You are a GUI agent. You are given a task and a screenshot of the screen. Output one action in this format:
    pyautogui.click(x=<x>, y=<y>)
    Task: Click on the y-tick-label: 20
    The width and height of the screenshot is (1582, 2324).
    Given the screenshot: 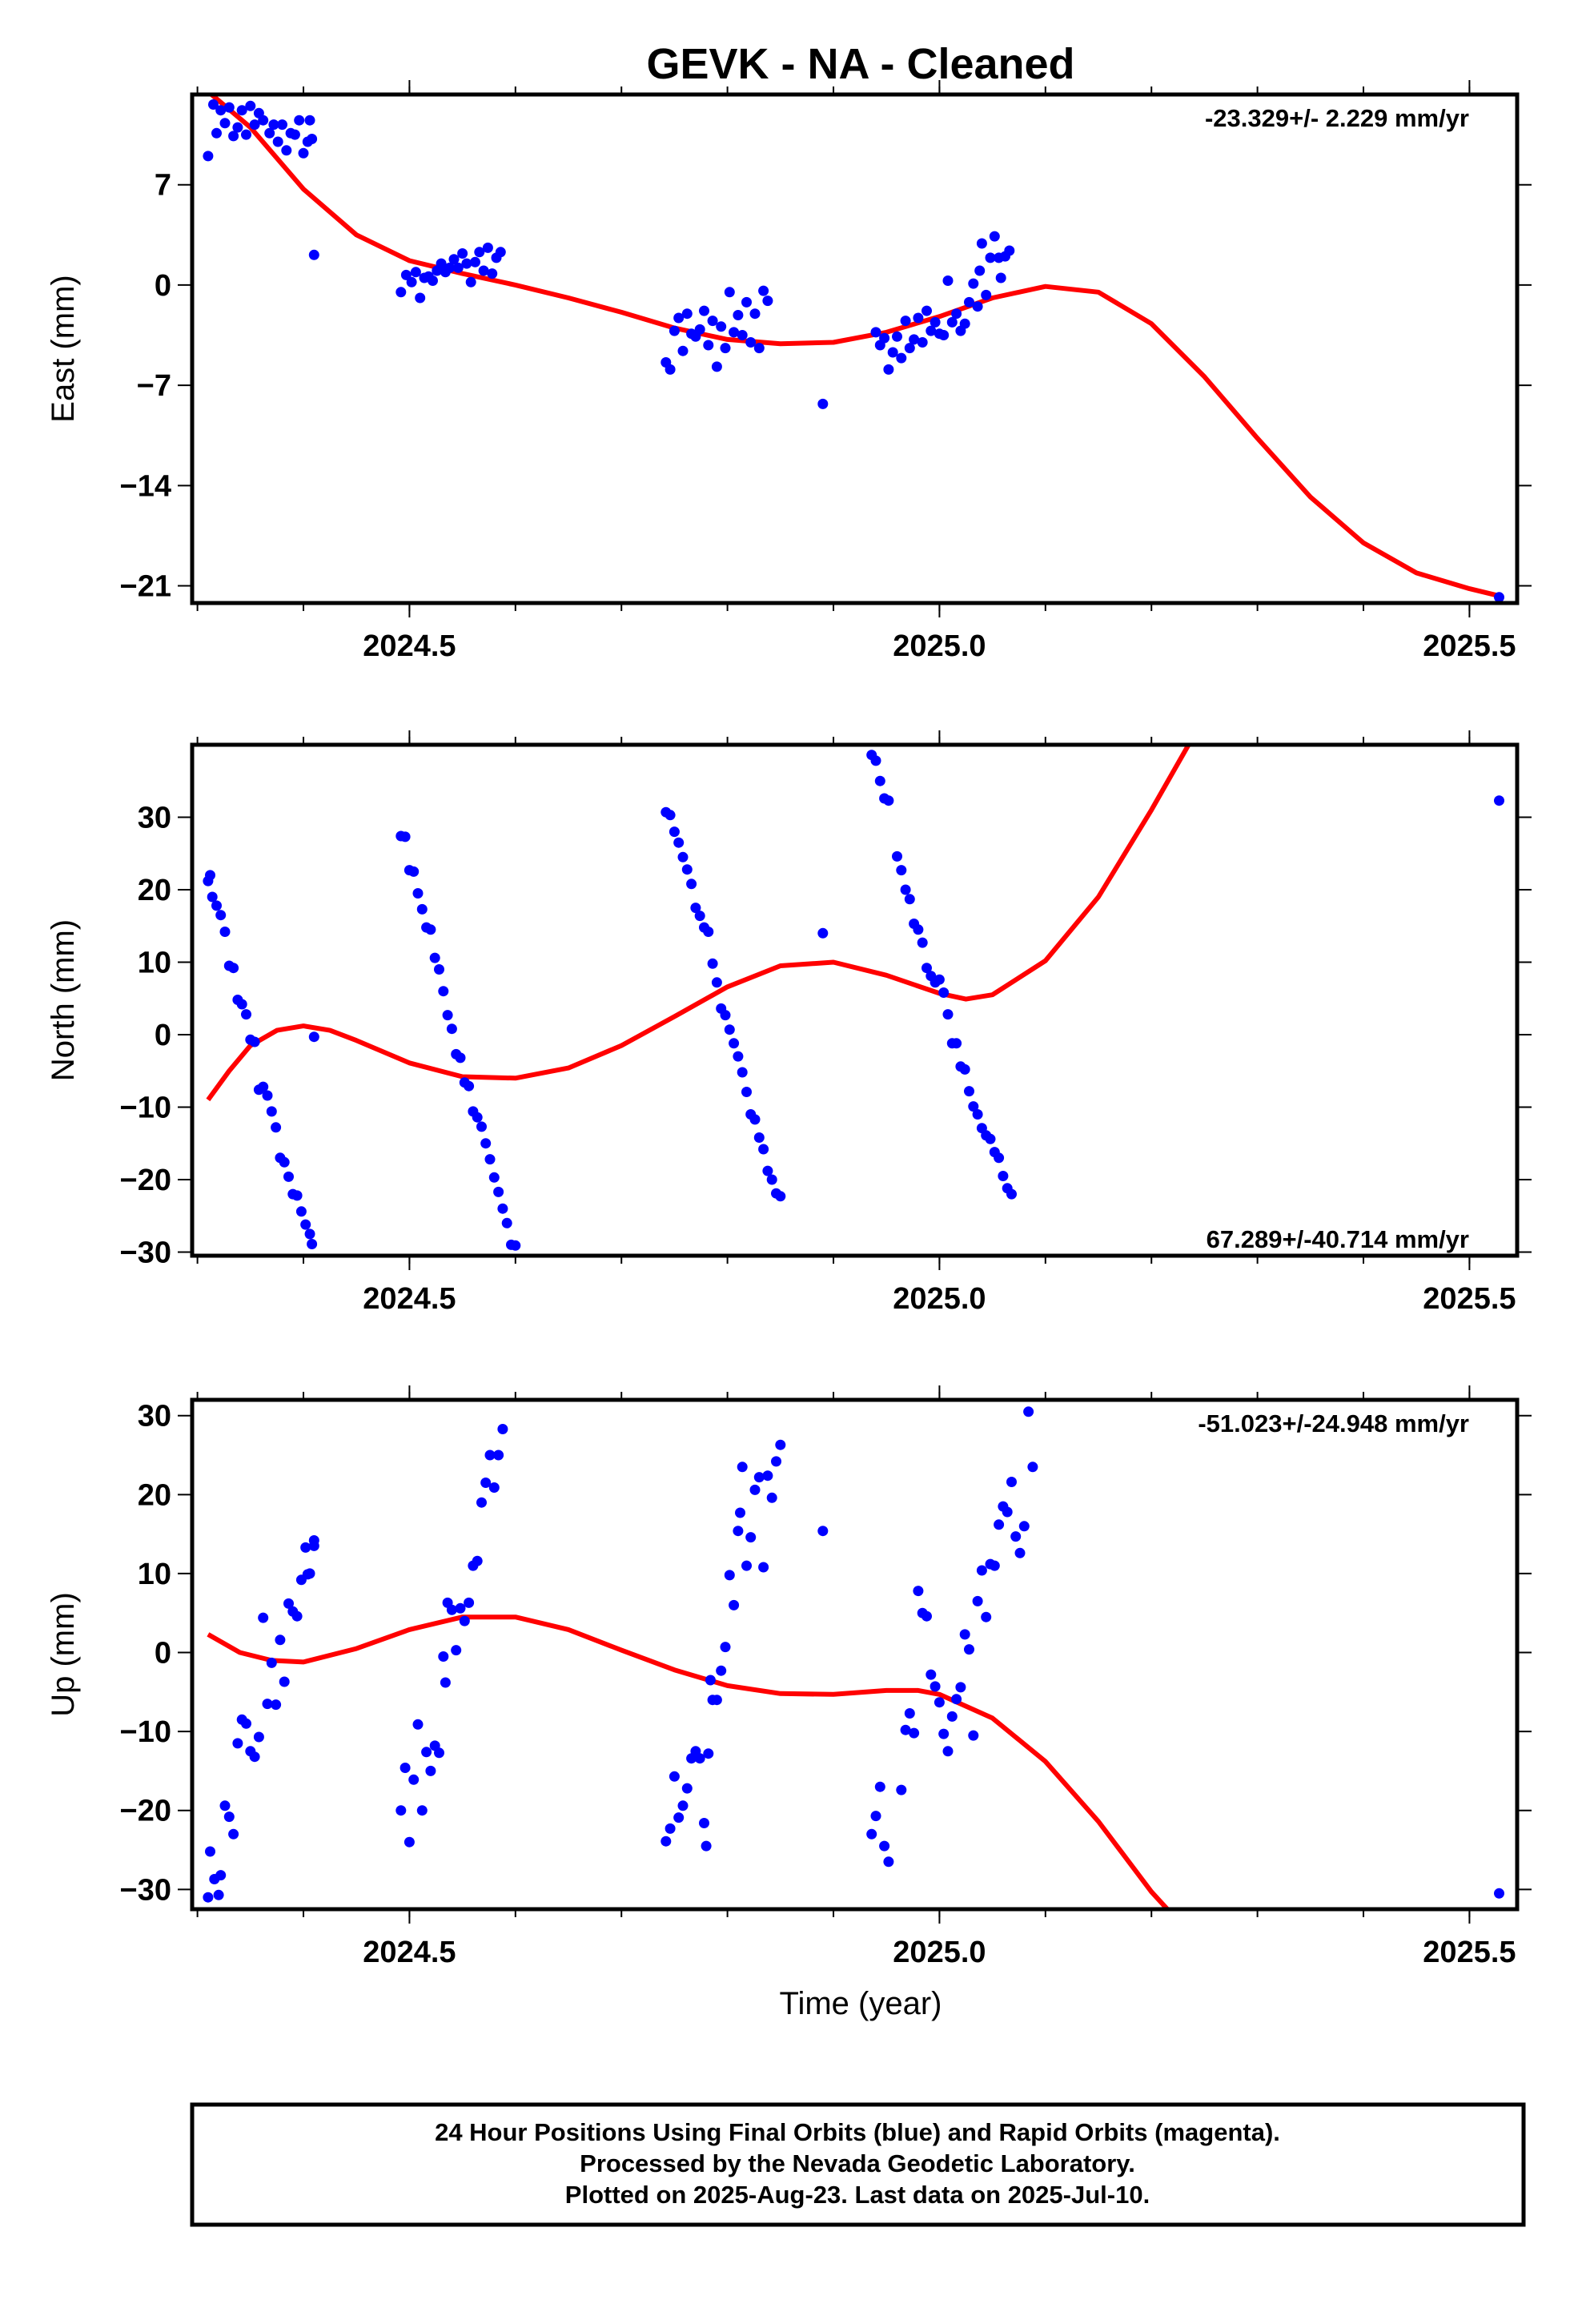 What is the action you would take?
    pyautogui.click(x=154, y=891)
    